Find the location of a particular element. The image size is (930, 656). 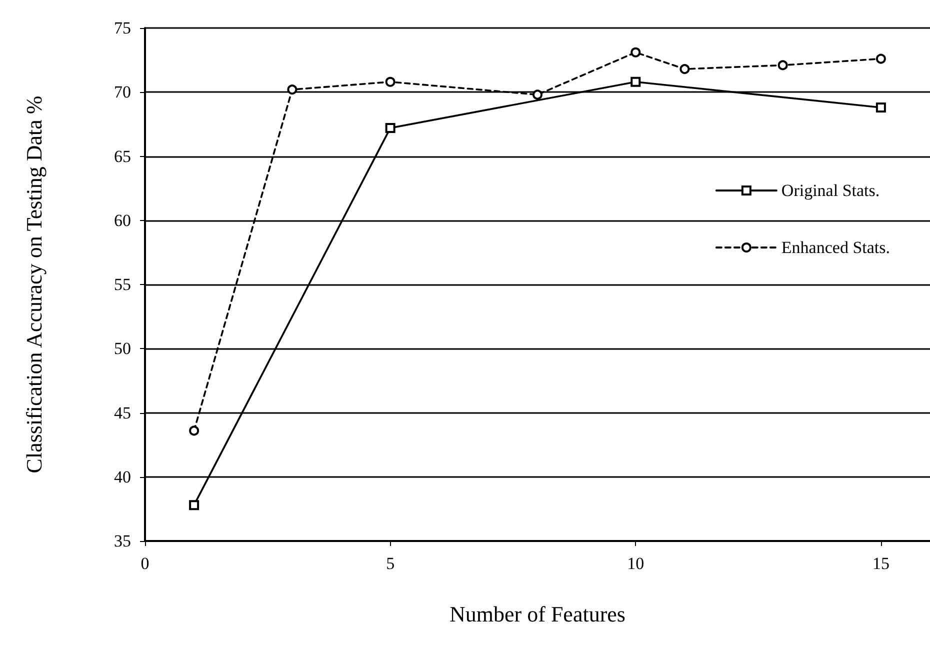

y-tick-label: 75 is located at coordinates (122, 28).